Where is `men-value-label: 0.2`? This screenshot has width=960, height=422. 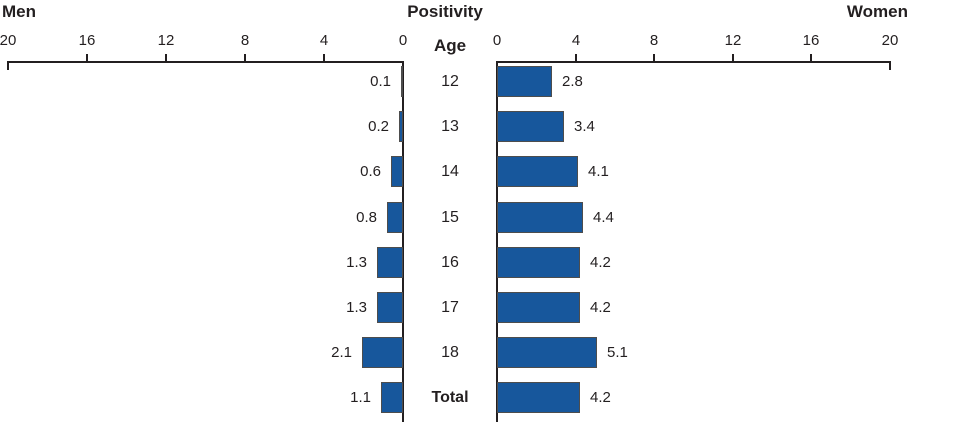 men-value-label: 0.2 is located at coordinates (378, 126).